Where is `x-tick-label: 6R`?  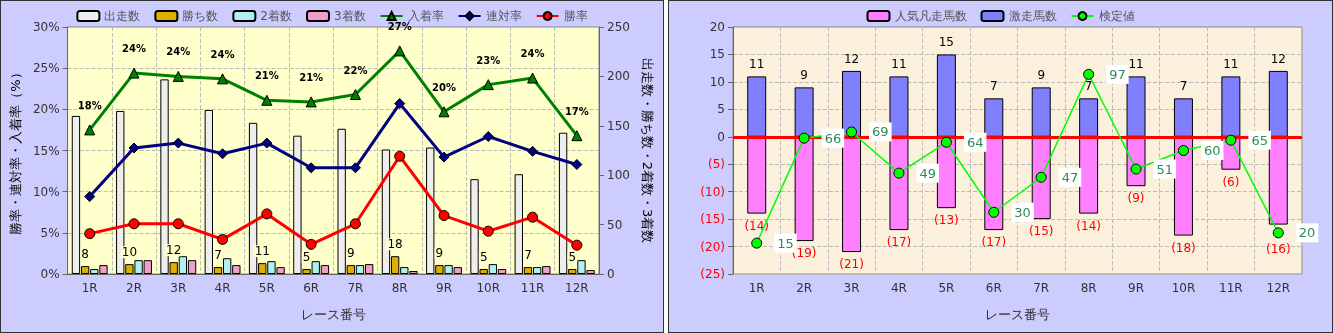 x-tick-label: 6R is located at coordinates (311, 288).